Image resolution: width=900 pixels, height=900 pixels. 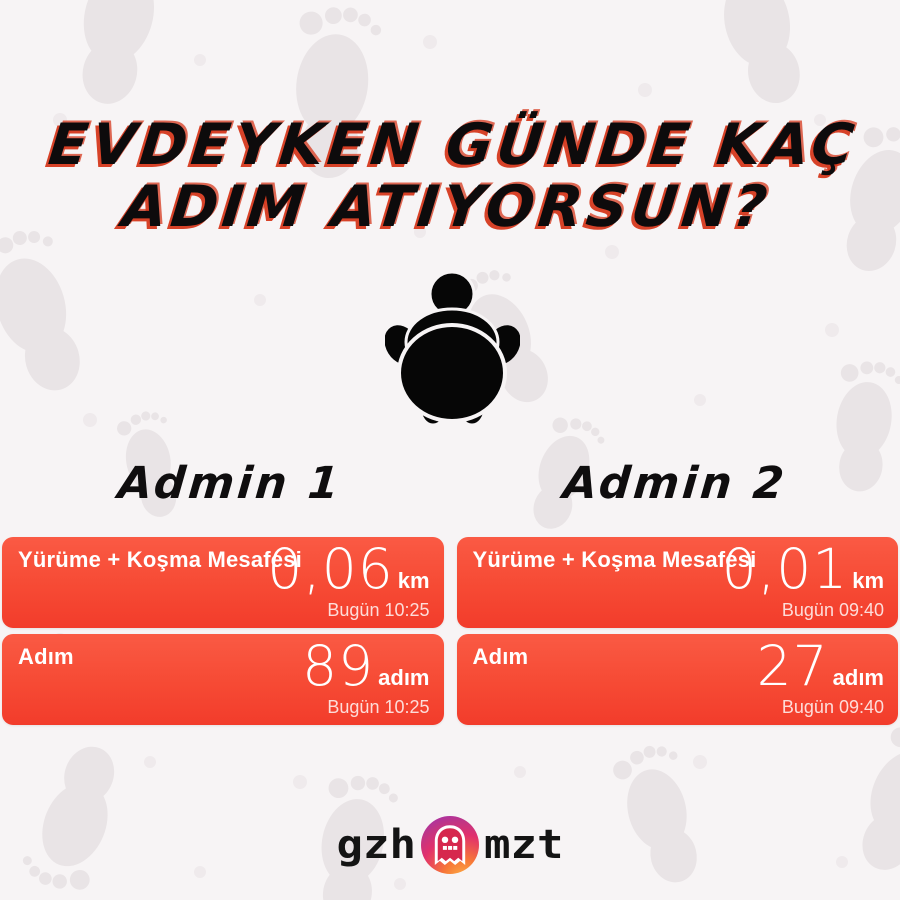 I want to click on ghost-badge, so click(x=450, y=845).